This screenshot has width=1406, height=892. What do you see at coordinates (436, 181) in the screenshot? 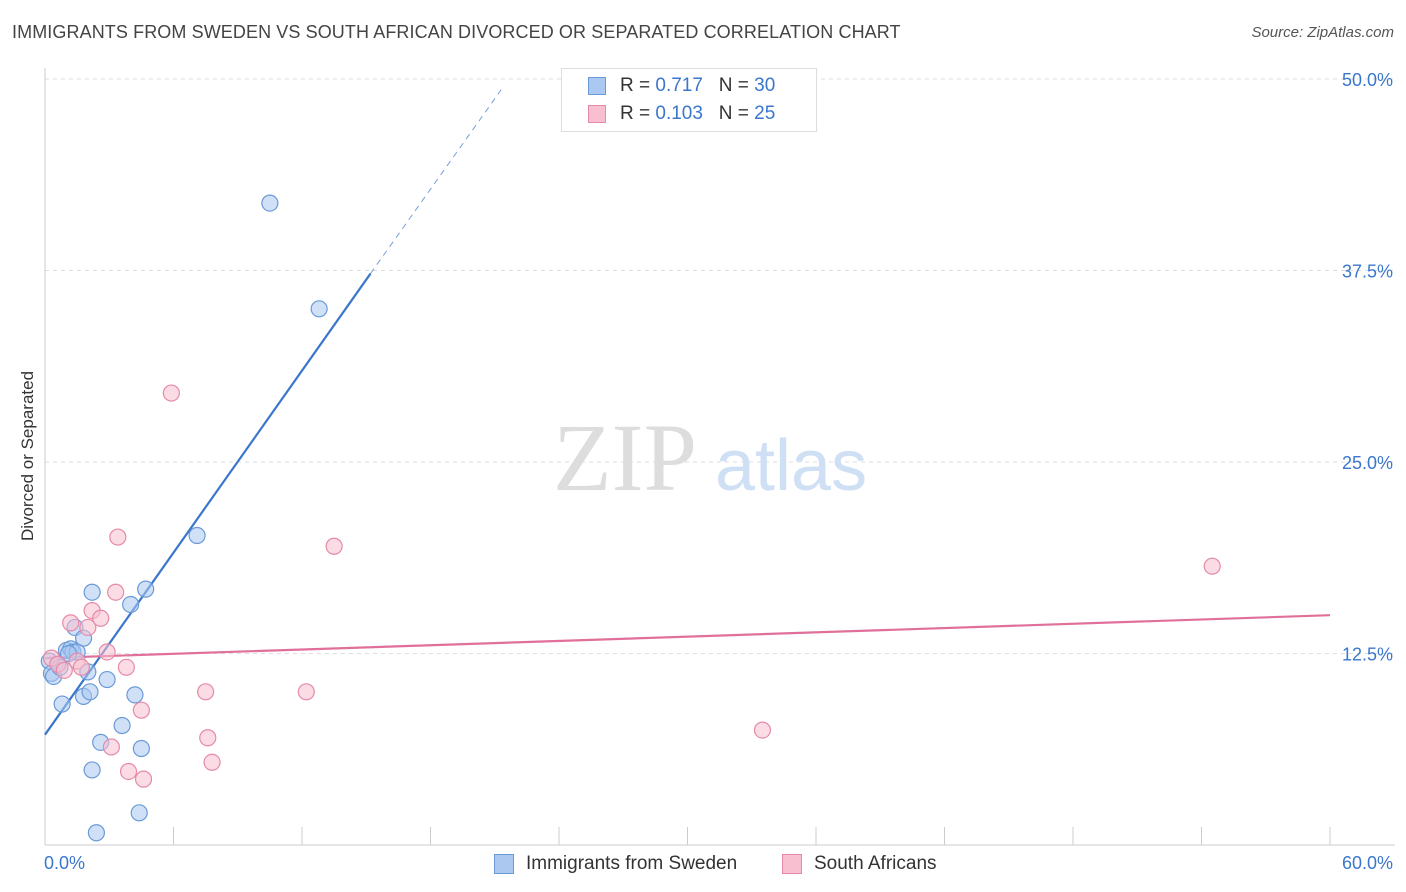
I see `trend-line-sweden-extension` at bounding box center [436, 181].